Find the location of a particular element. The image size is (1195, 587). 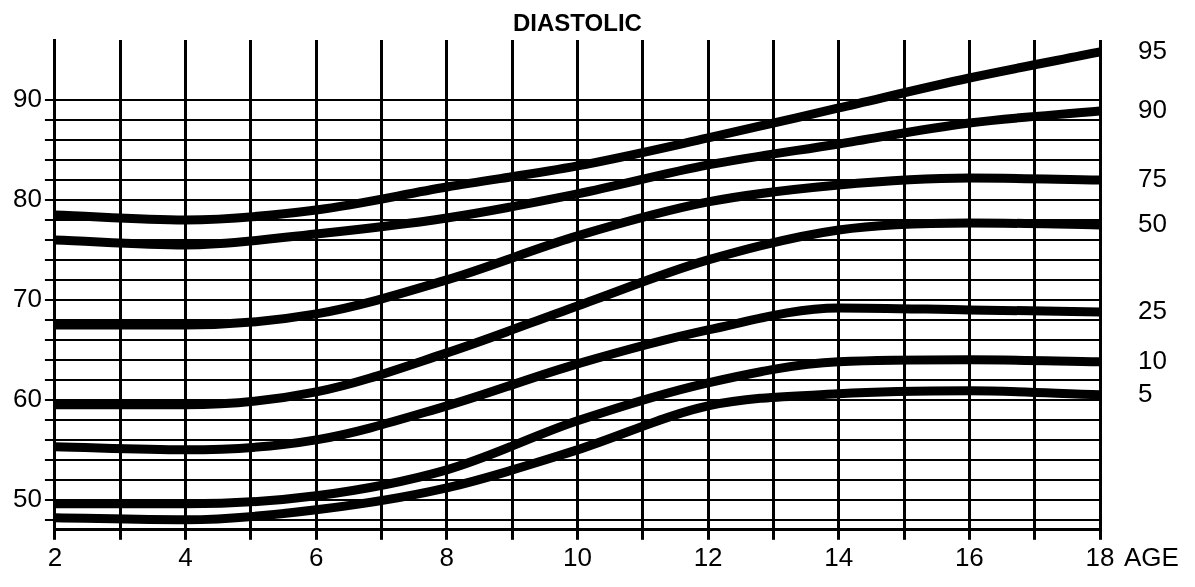

y-tick-label: 70 is located at coordinates (27, 298).